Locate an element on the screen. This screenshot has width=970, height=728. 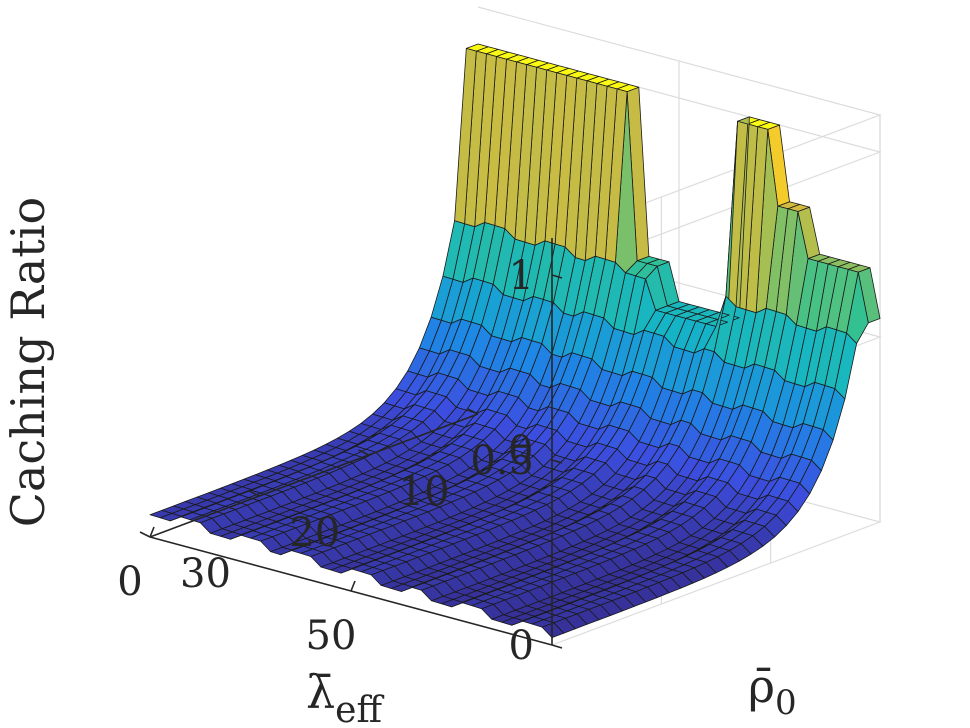
top-box-edge is located at coordinates (679, 122).